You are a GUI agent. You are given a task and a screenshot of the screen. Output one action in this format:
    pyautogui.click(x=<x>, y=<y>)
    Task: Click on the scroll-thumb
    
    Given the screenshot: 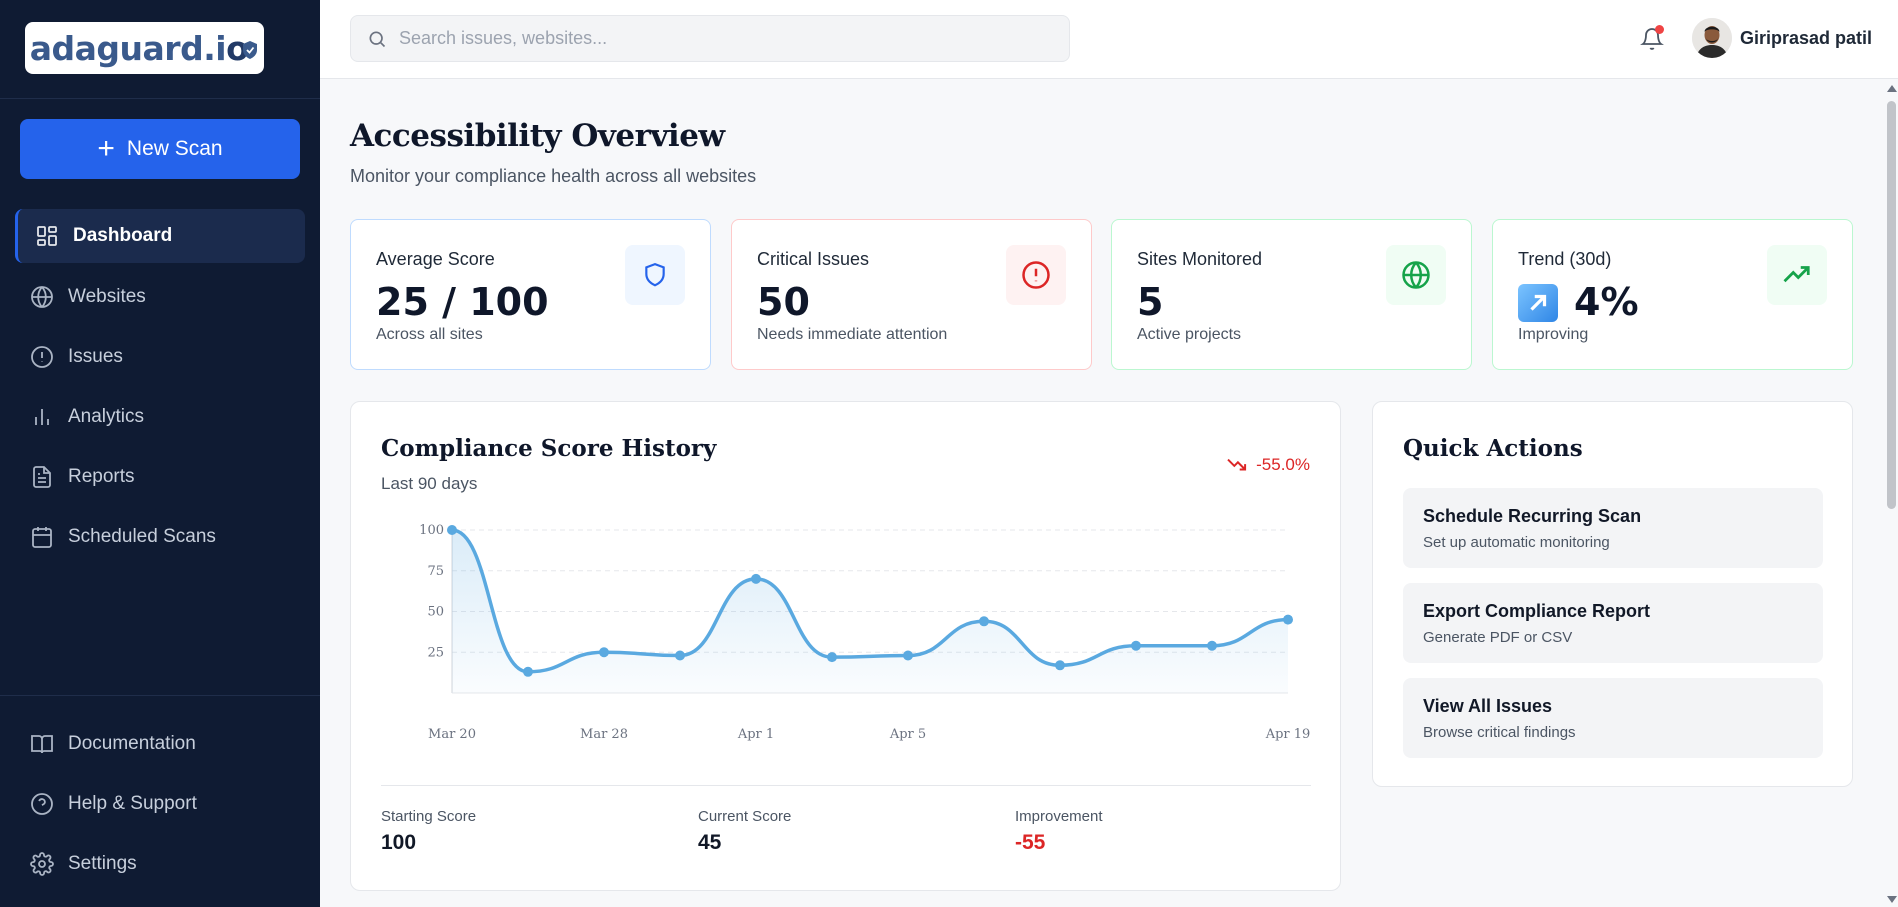 What is the action you would take?
    pyautogui.click(x=1891, y=305)
    